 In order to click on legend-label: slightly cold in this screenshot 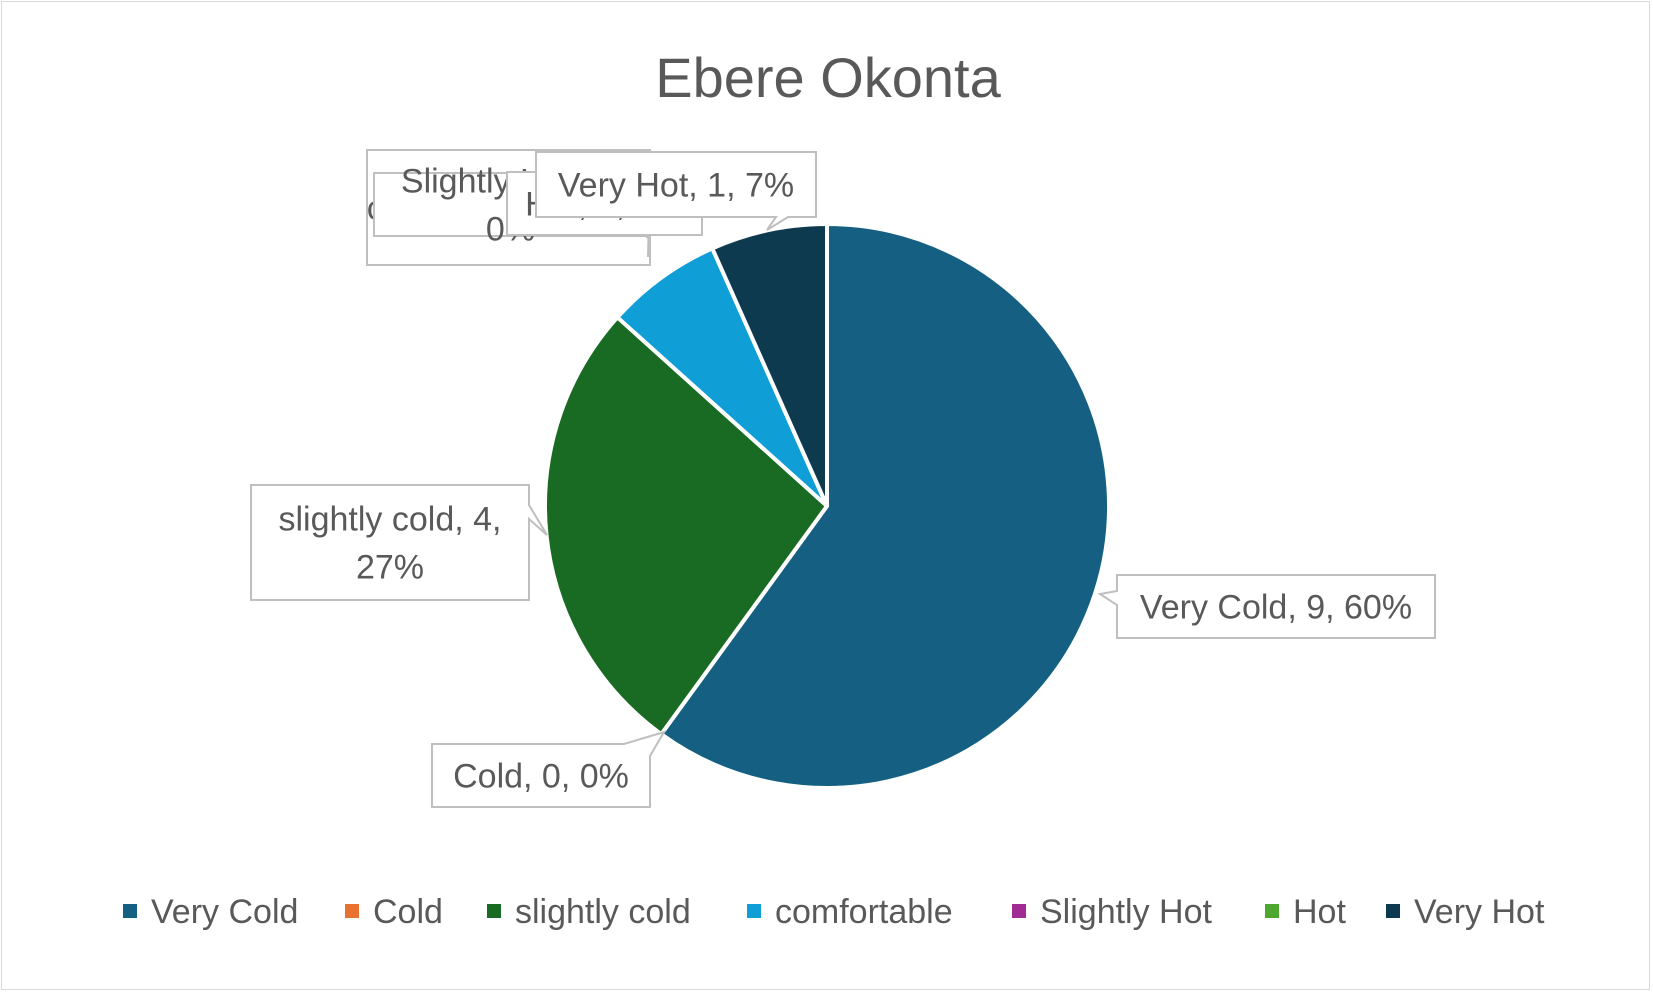, I will do `click(603, 912)`.